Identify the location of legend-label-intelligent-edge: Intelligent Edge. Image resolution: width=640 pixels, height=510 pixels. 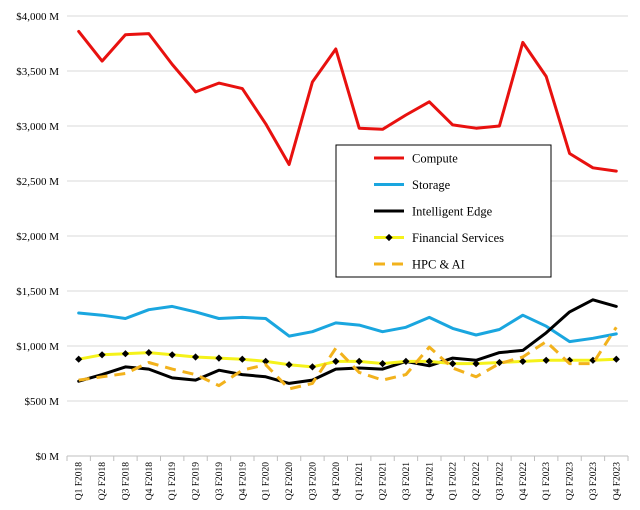
(452, 212).